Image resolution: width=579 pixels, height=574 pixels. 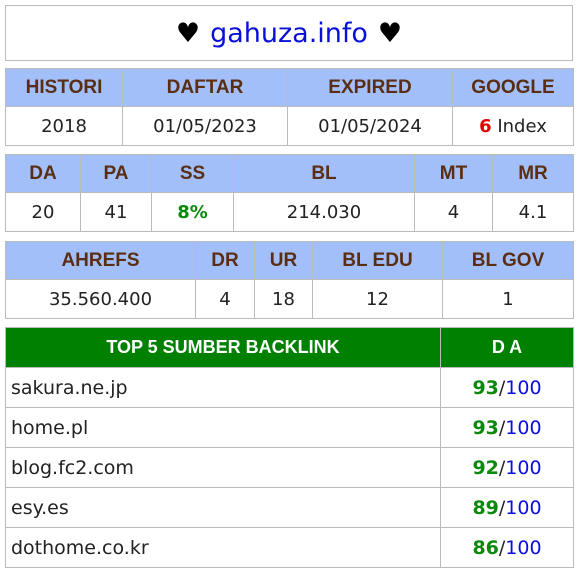 I want to click on backlink-score: 86/100, so click(x=507, y=547).